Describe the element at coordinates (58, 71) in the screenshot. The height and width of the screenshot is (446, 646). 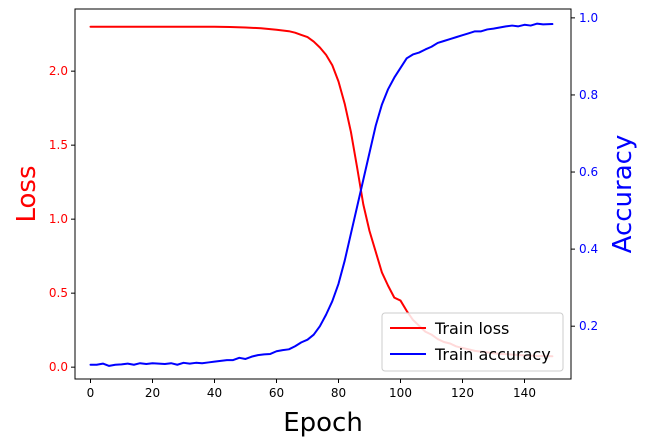
I see `left-tick-label: 2.0` at that location.